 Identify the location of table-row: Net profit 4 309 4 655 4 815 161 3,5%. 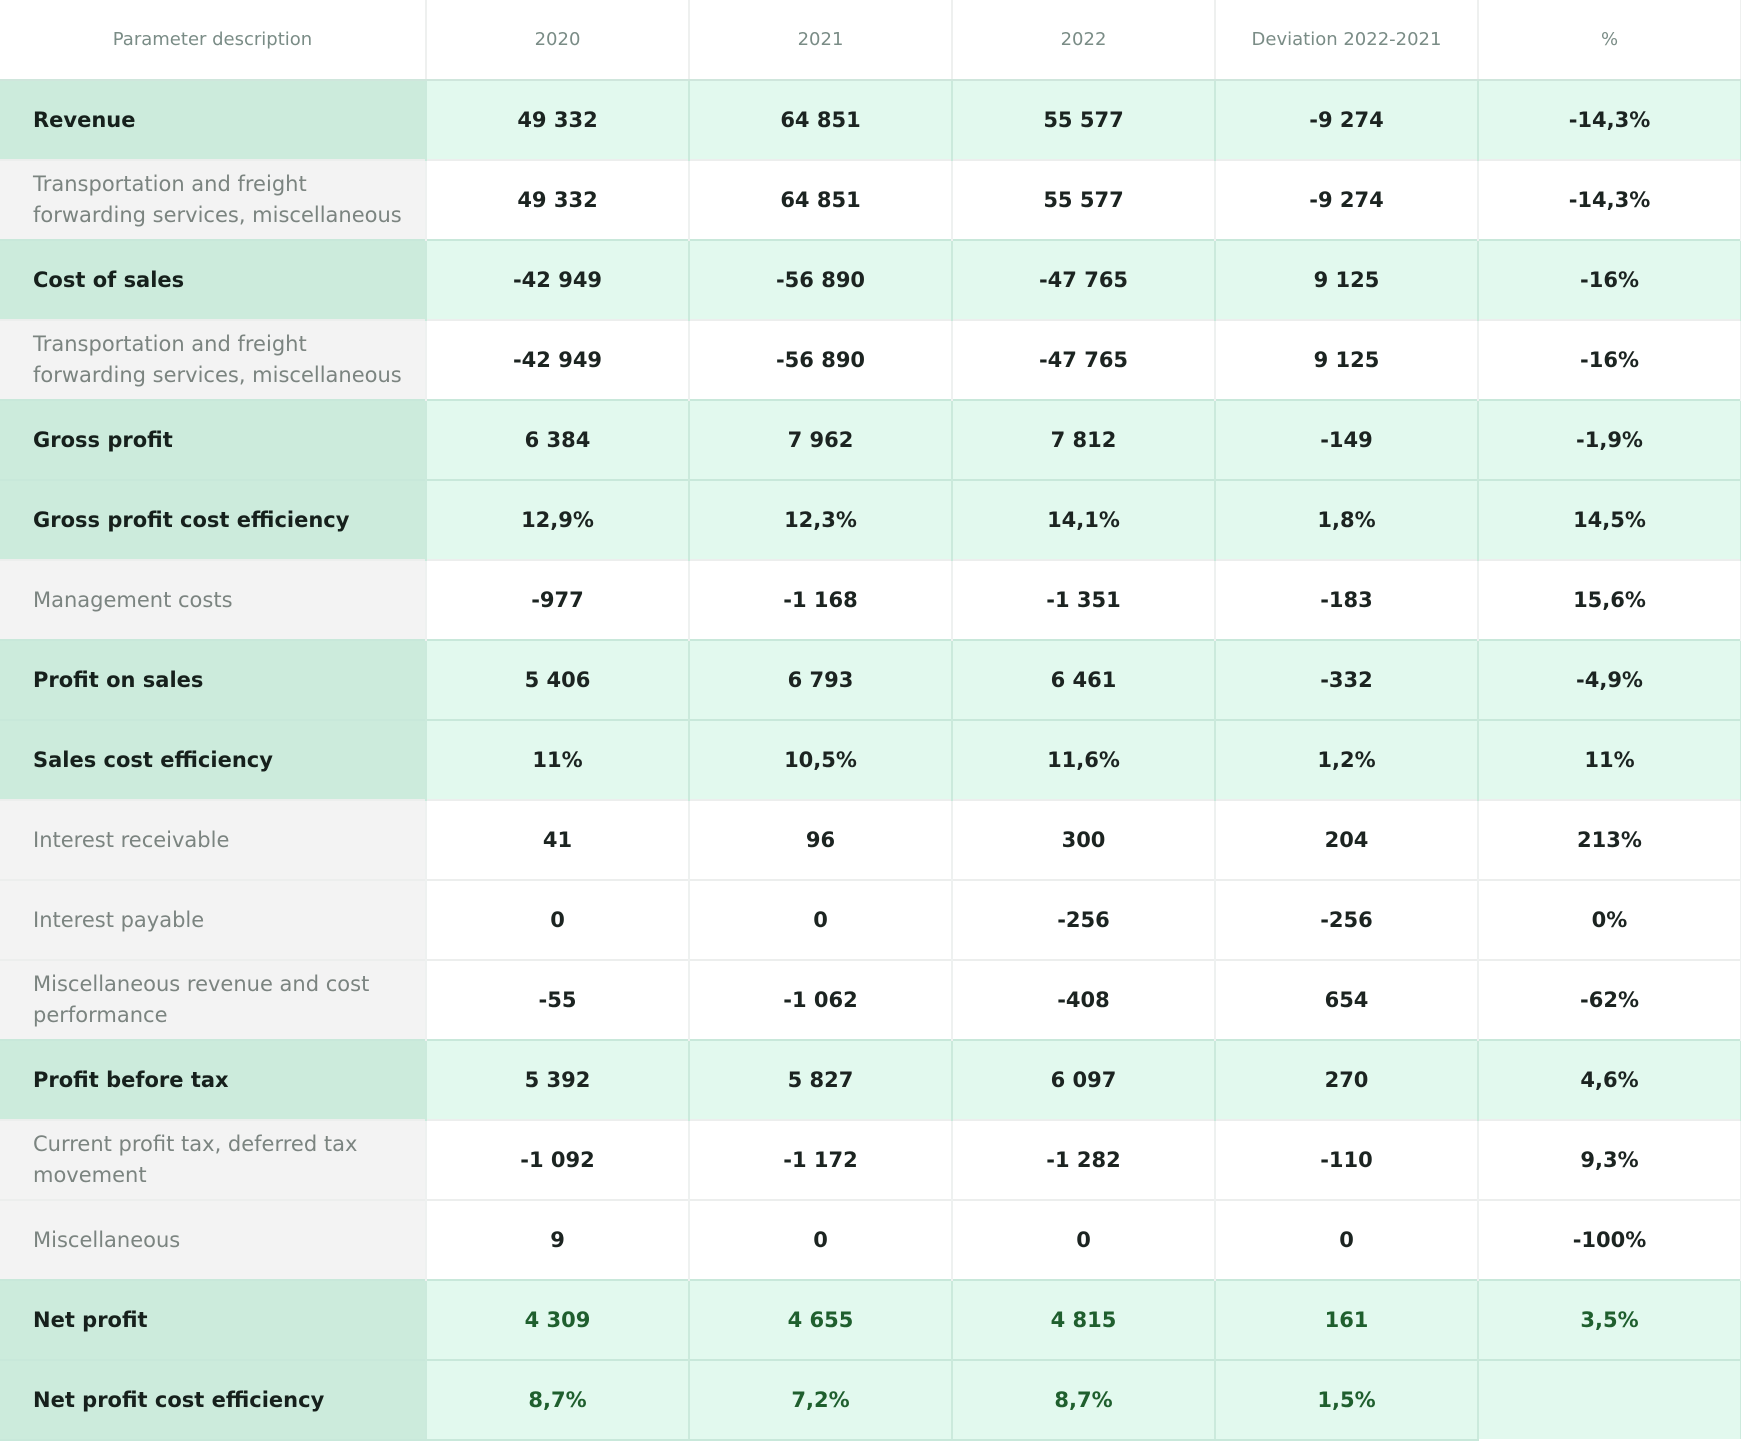
(870, 1319).